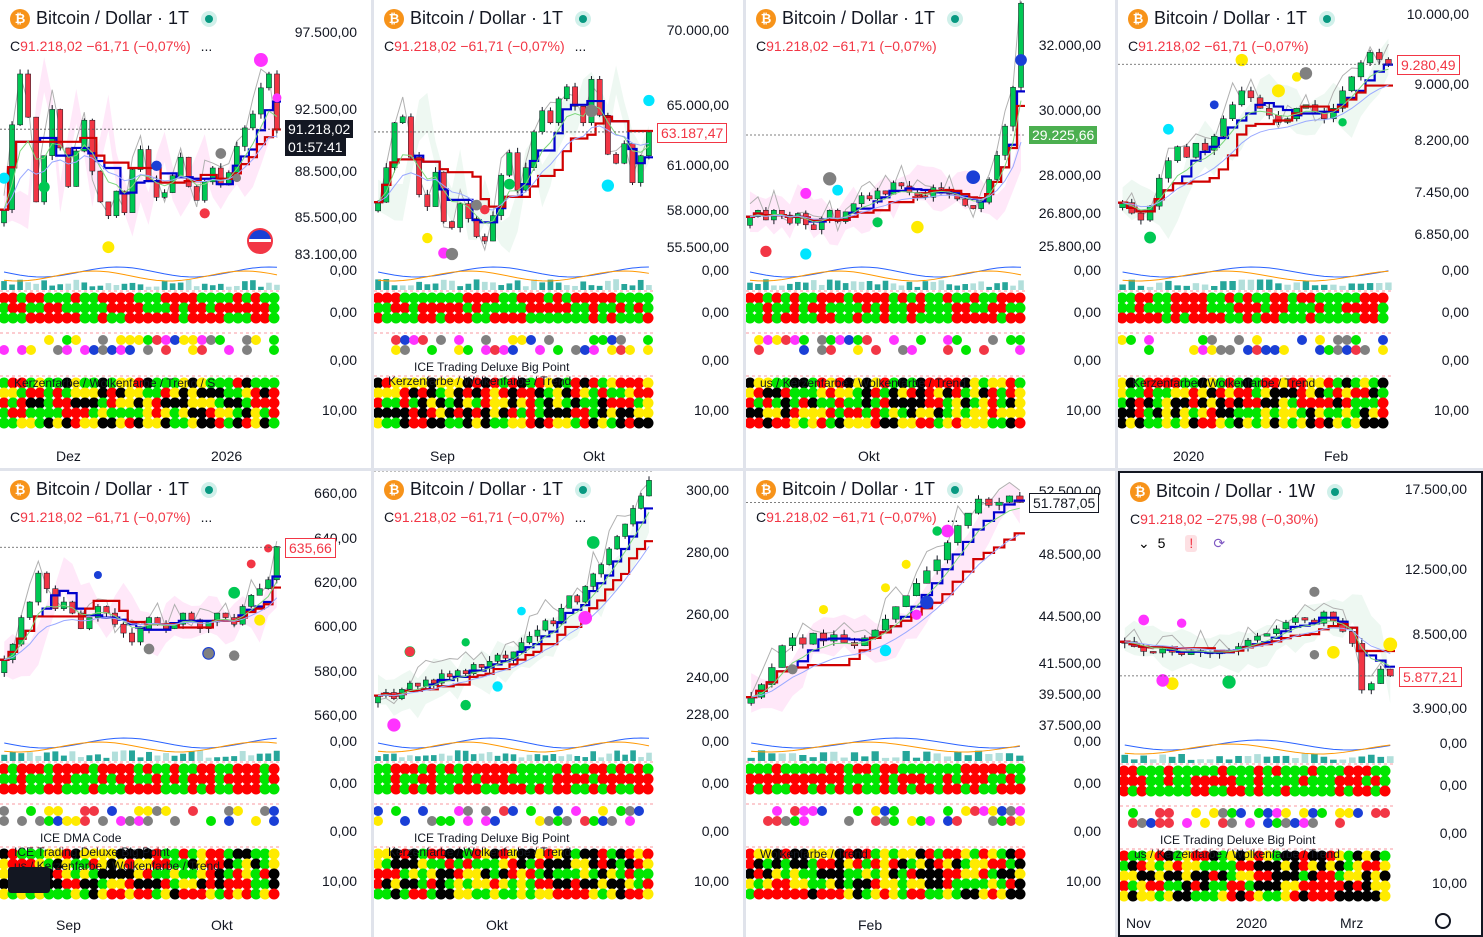  What do you see at coordinates (15, 46) in the screenshot?
I see `ohlc-prefix: C` at bounding box center [15, 46].